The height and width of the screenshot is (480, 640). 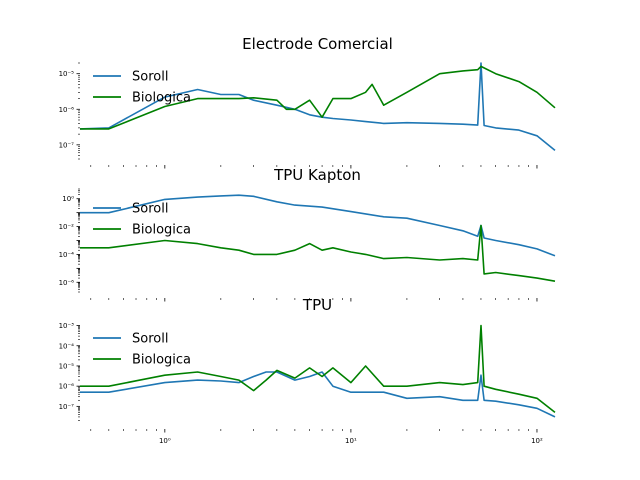 I want to click on chart-title: Electrode Comercial, so click(x=317, y=44).